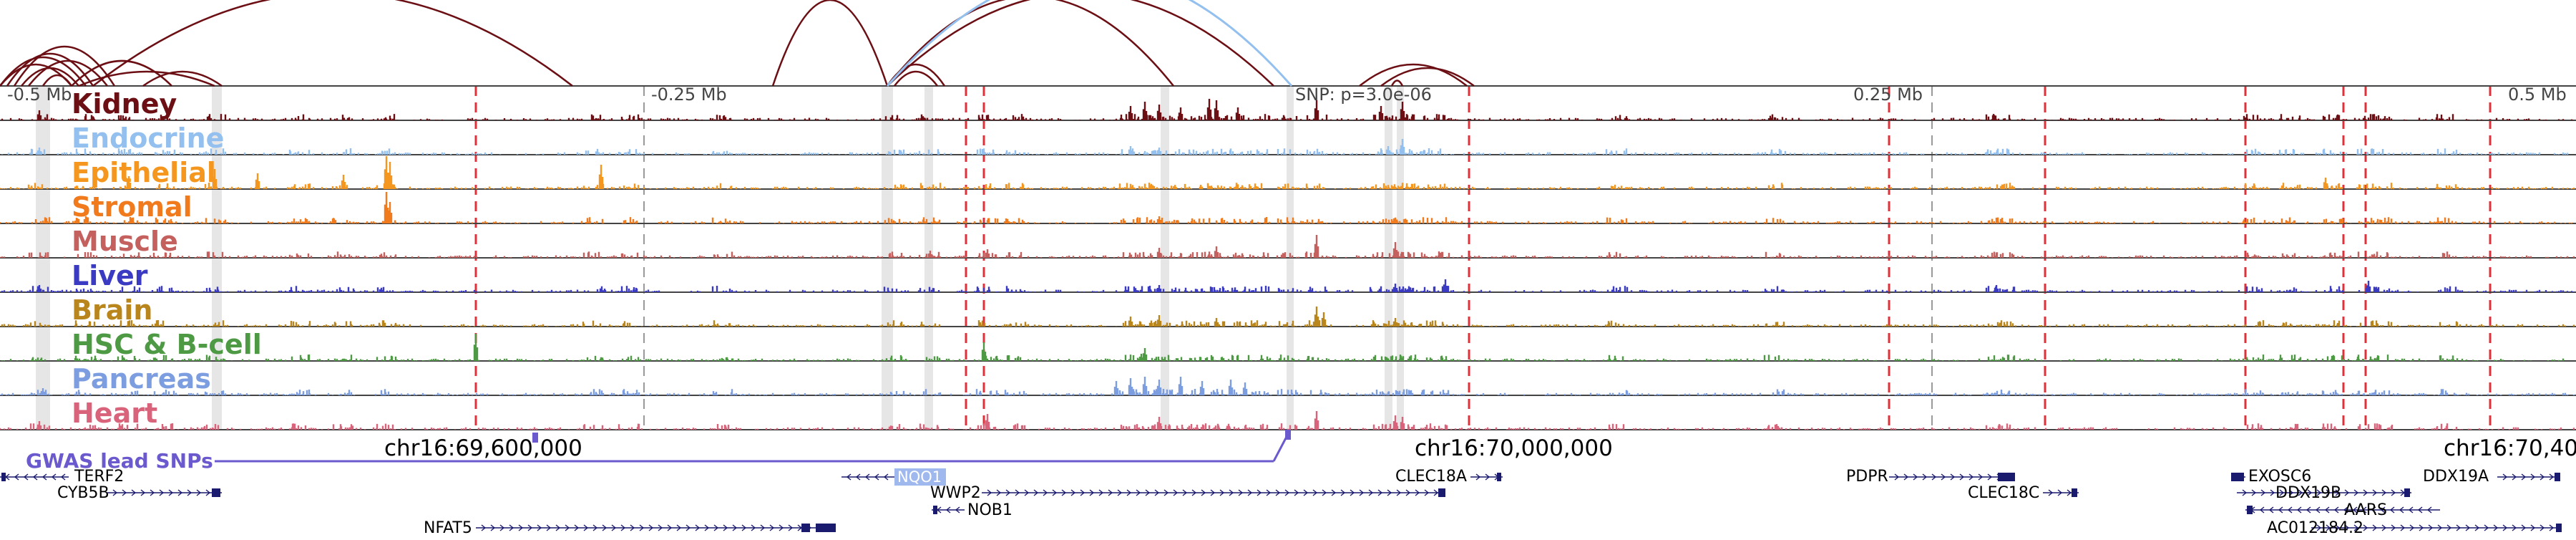 The height and width of the screenshot is (540, 2576). What do you see at coordinates (114, 413) in the screenshot?
I see `track-label: Heart` at bounding box center [114, 413].